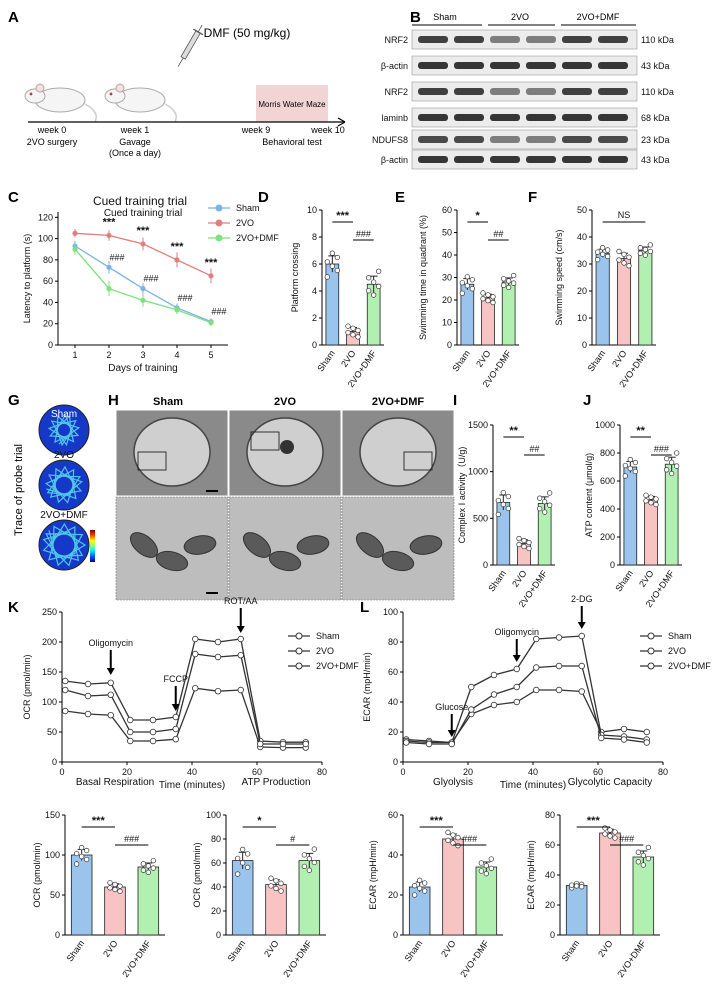 This screenshot has width=719, height=986. What do you see at coordinates (451, 733) in the screenshot?
I see `arrow-head` at bounding box center [451, 733].